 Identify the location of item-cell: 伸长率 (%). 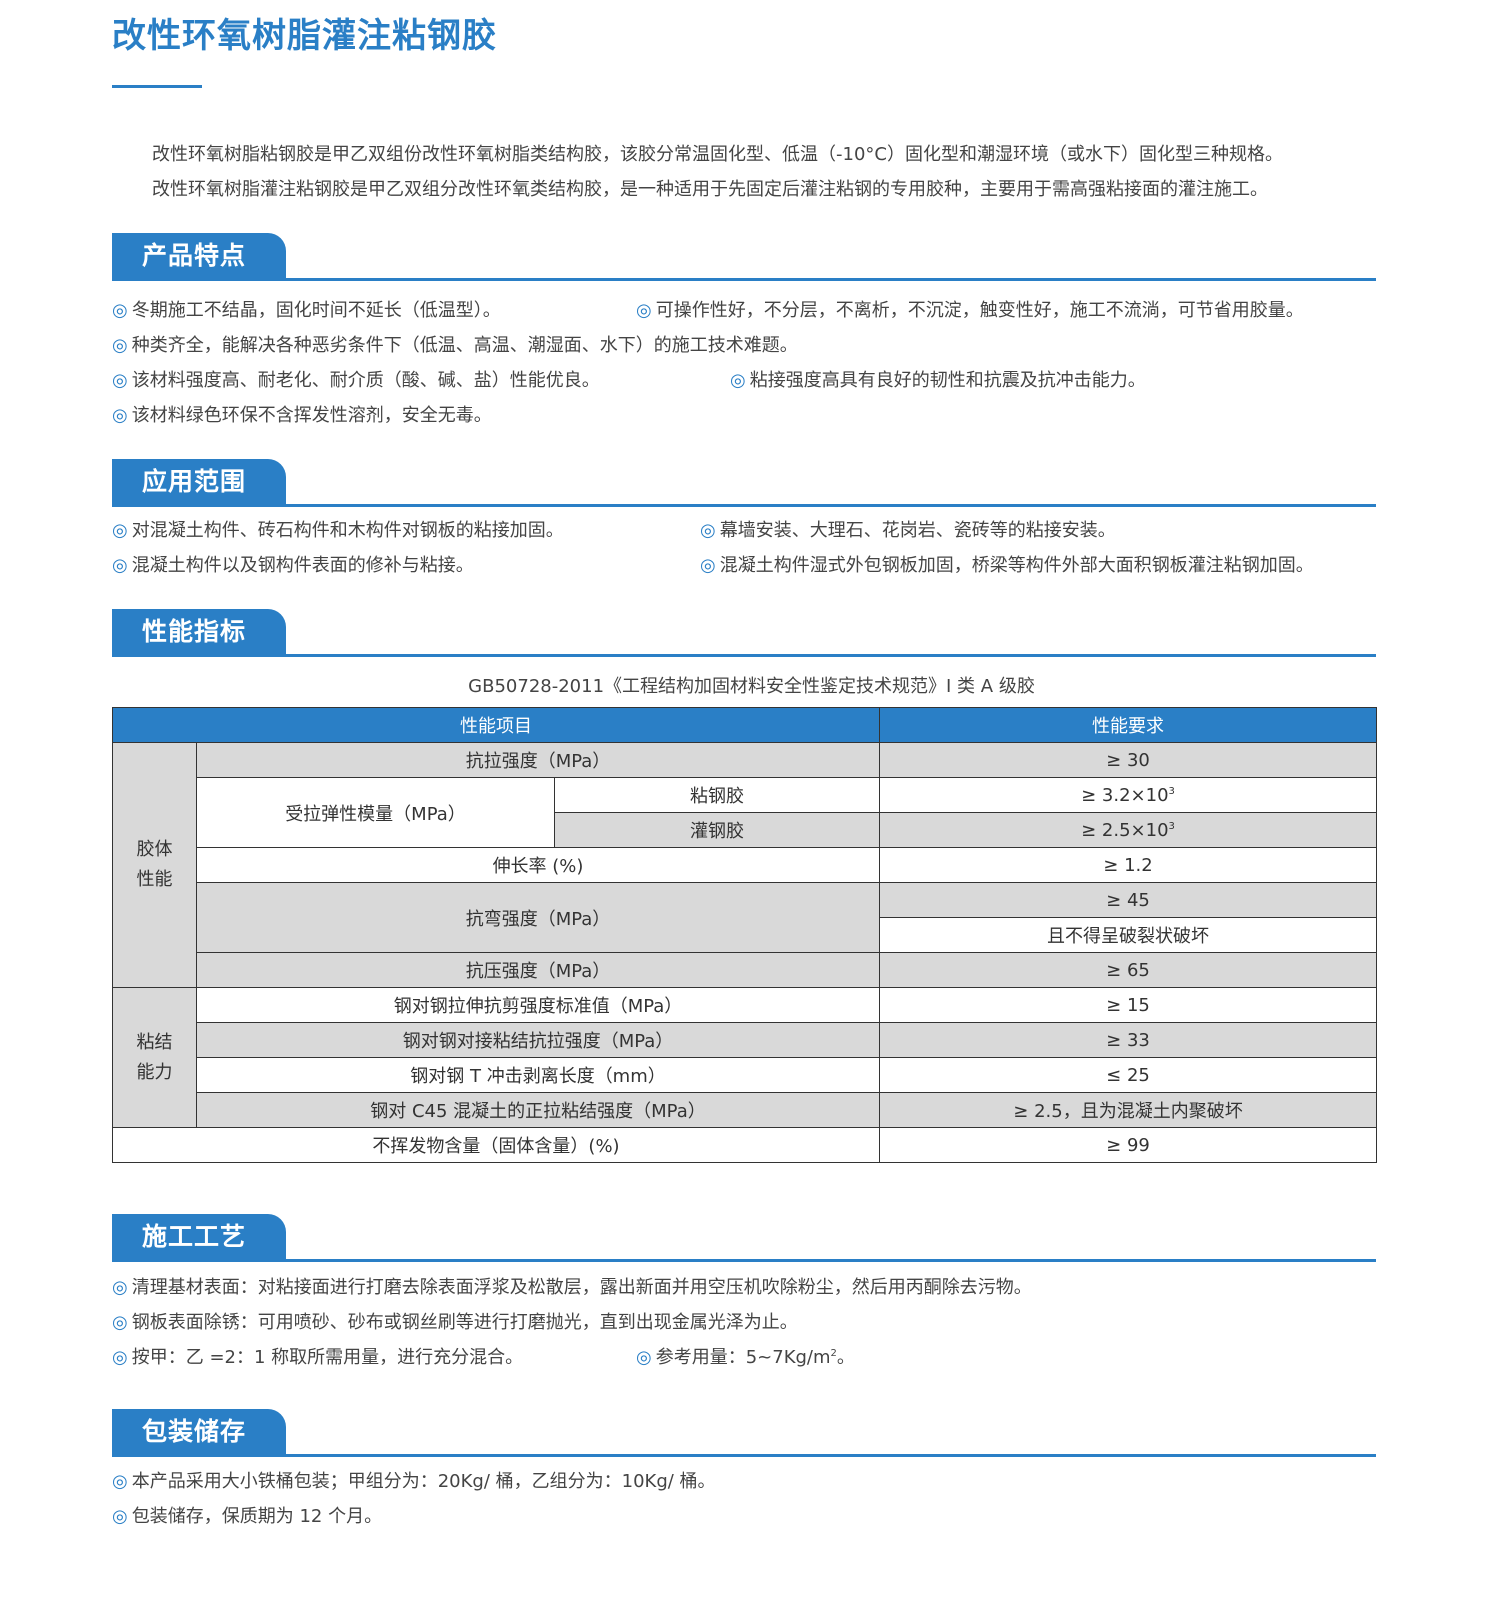
(538, 865).